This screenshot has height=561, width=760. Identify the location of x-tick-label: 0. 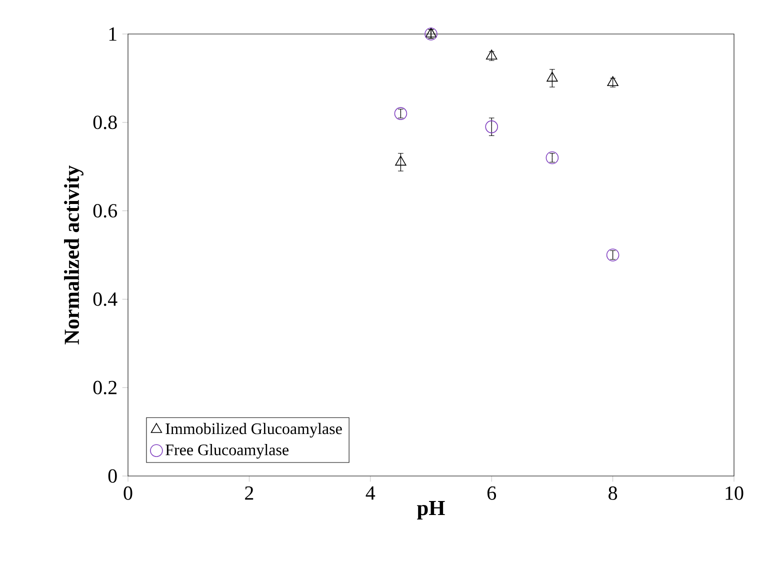
(128, 493).